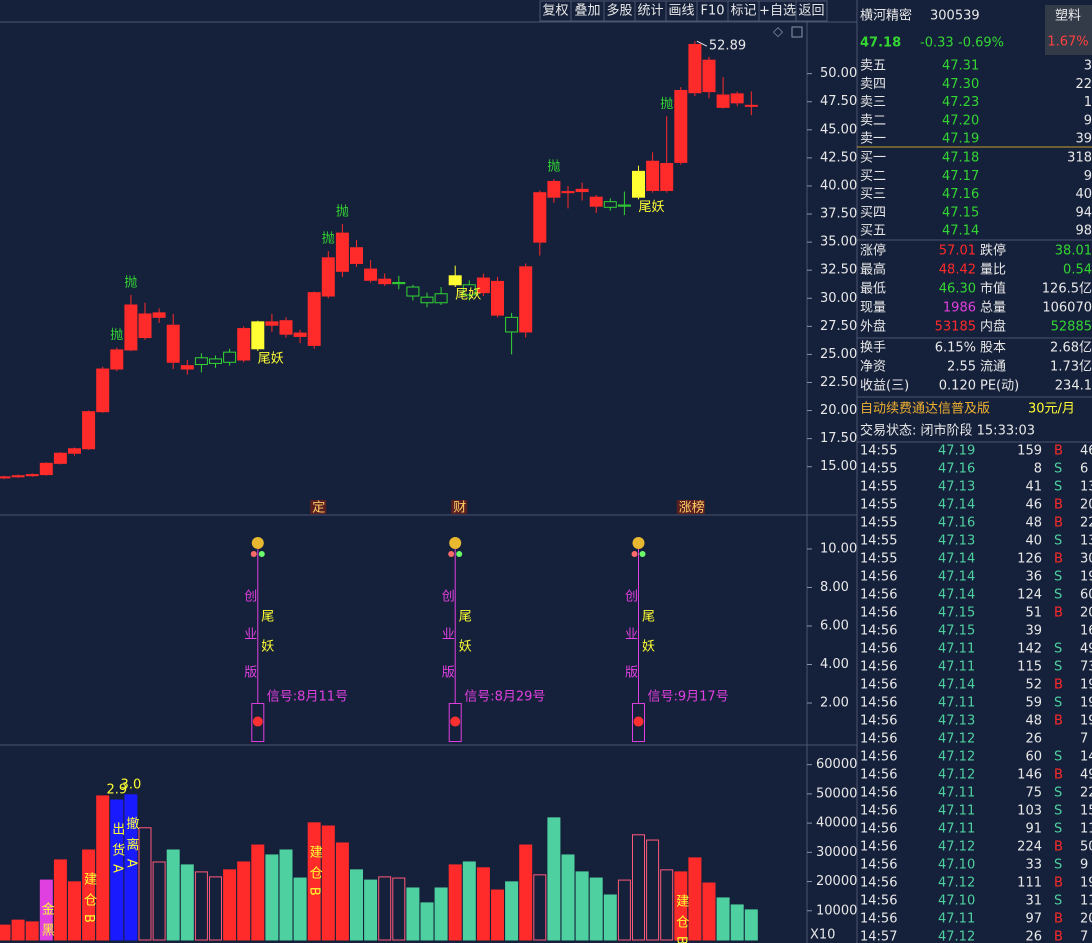 The width and height of the screenshot is (1092, 943). Describe the element at coordinates (960, 66) in the screenshot. I see `book-price: 47.31` at that location.